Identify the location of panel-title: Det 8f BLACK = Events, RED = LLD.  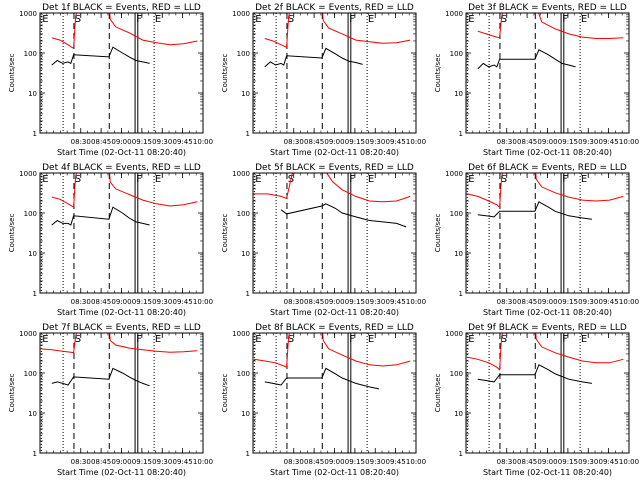
(334, 328).